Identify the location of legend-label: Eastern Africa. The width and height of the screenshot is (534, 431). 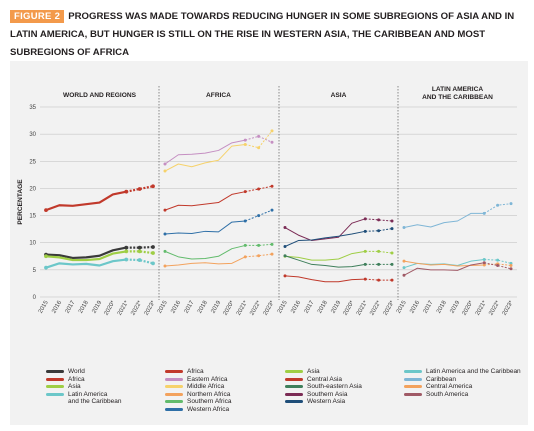
(207, 379).